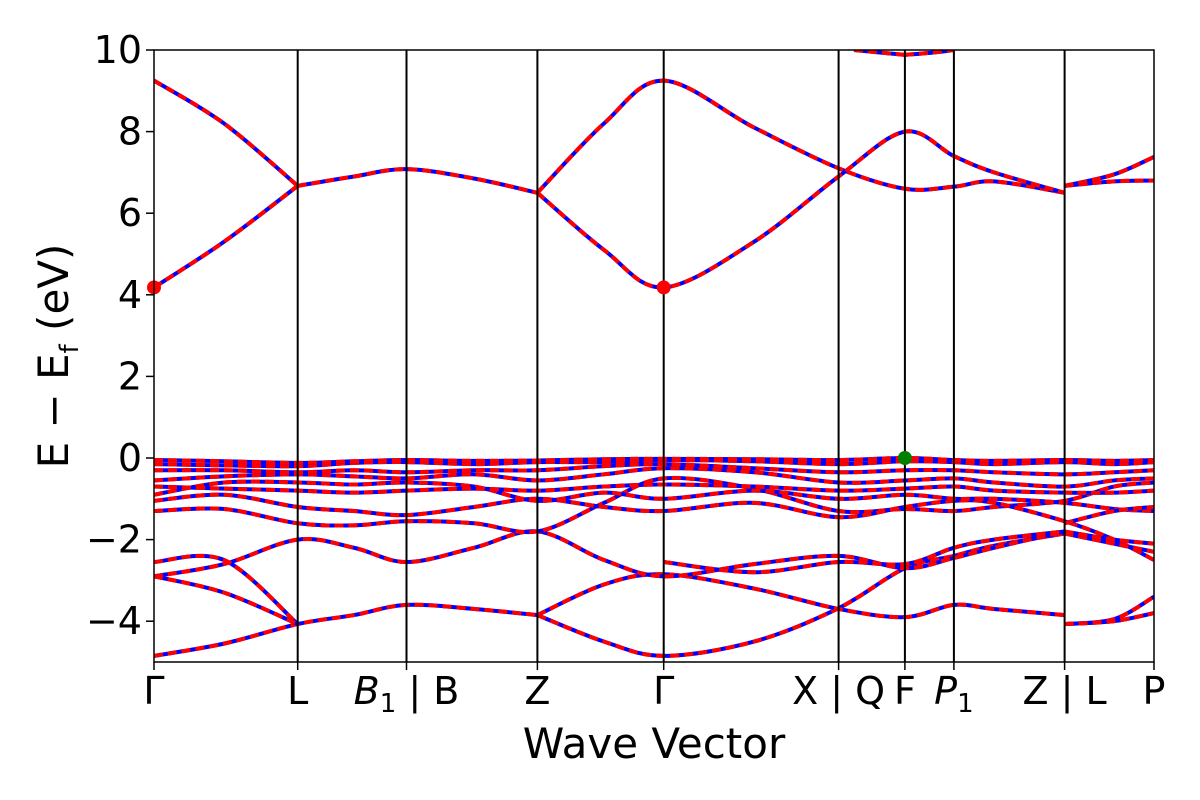 This screenshot has height=800, width=1200. What do you see at coordinates (654, 743) in the screenshot?
I see `x-axis-title: Wave Vector` at bounding box center [654, 743].